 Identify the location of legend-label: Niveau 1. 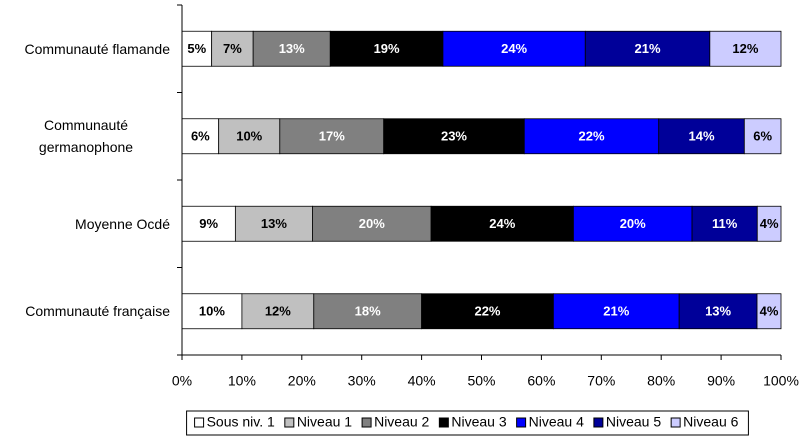
(324, 422).